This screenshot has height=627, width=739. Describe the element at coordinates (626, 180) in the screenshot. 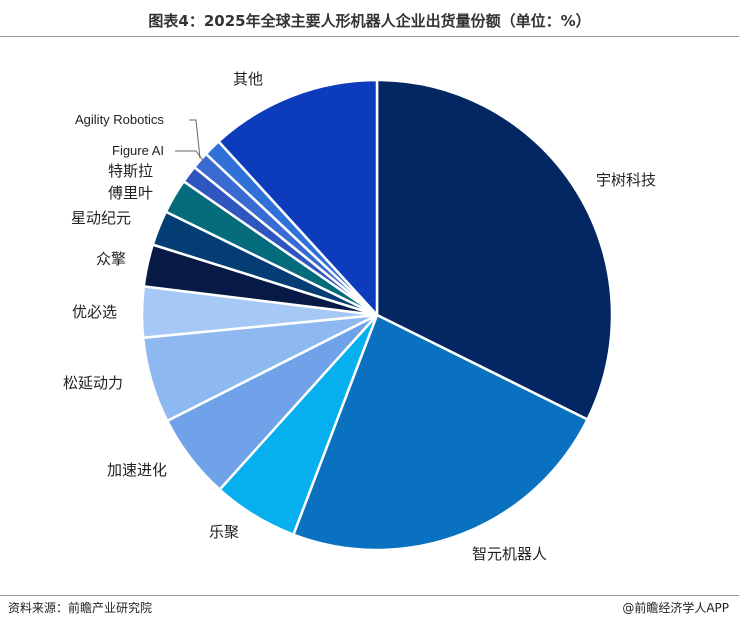

I see `slice-label-0: 宇树科技` at that location.